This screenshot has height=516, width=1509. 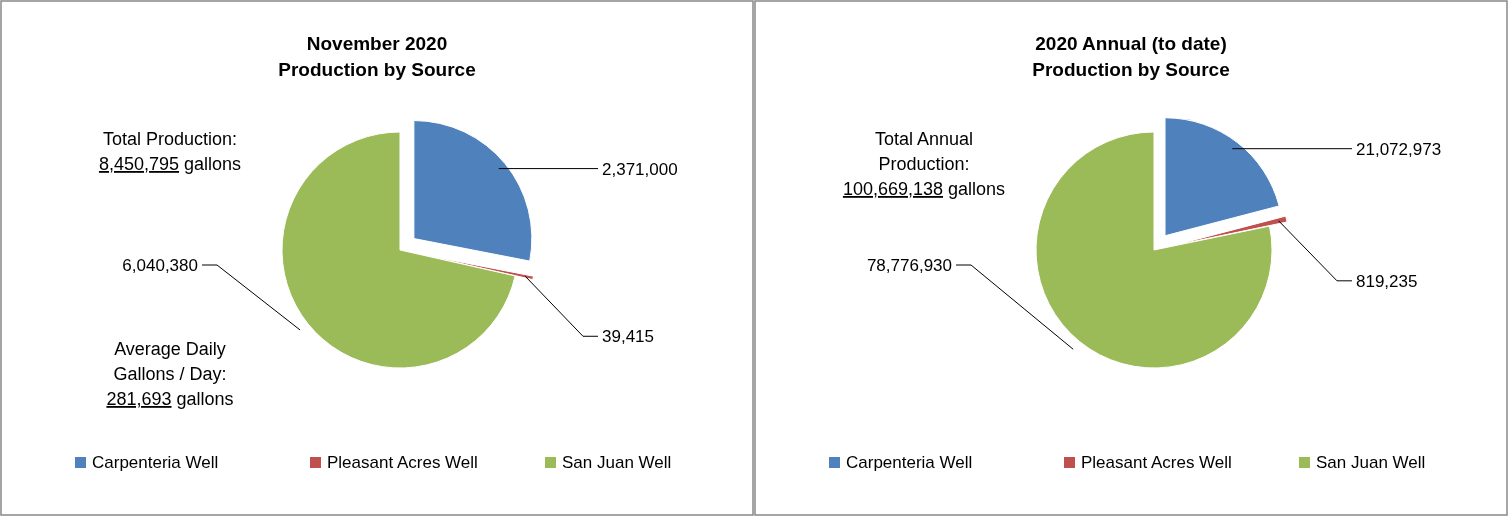 What do you see at coordinates (170, 151) in the screenshot?
I see `text: Total Production: 8,450,795 gallons` at bounding box center [170, 151].